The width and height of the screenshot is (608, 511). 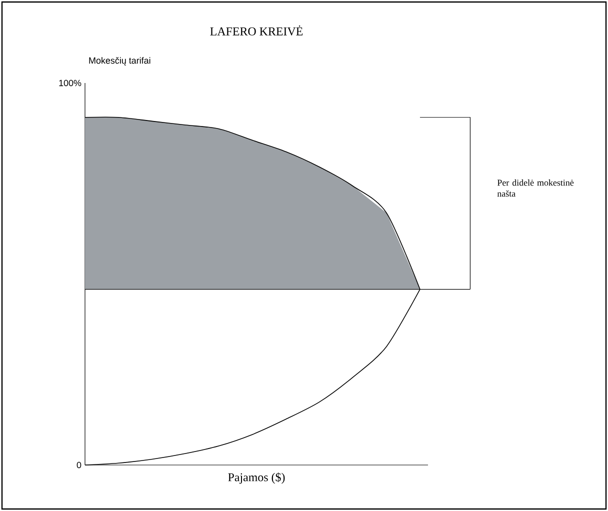 What do you see at coordinates (70, 83) in the screenshot?
I see `y-tick-label: 100%` at bounding box center [70, 83].